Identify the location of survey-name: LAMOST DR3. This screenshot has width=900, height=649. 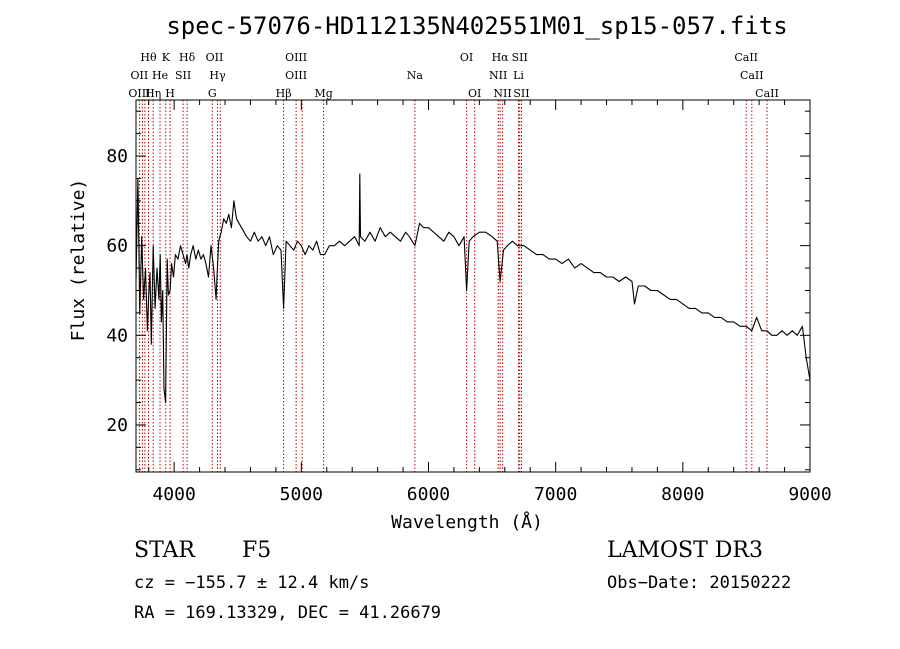
(685, 550).